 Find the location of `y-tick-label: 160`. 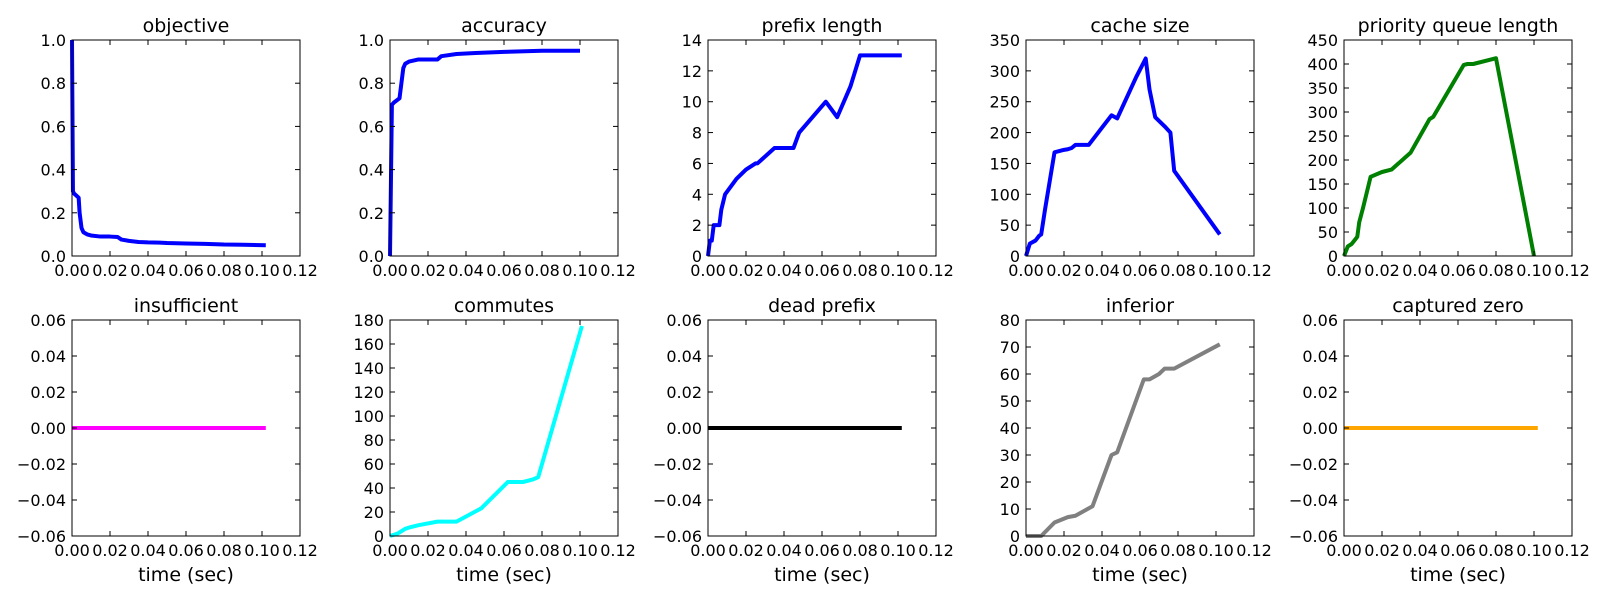

y-tick-label: 160 is located at coordinates (368, 344).